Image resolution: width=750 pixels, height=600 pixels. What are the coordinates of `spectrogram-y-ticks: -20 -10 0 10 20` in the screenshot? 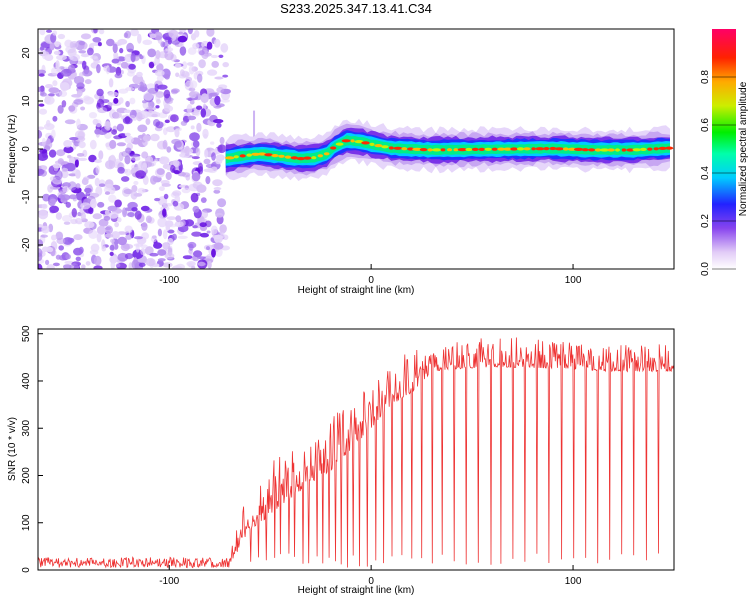 It's located at (32, 149).